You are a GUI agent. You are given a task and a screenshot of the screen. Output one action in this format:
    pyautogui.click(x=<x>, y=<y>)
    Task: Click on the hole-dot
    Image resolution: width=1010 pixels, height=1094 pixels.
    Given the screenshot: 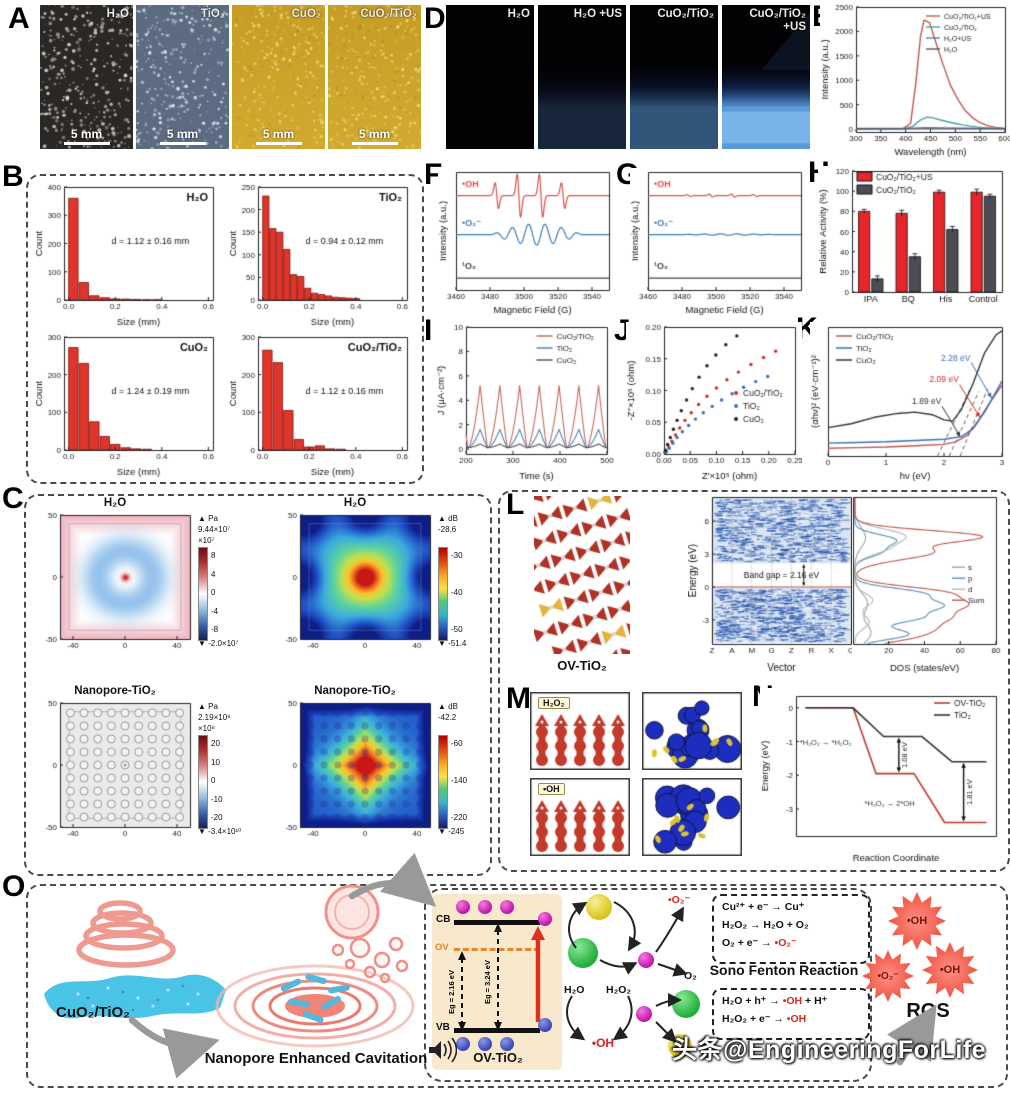 What is the action you would take?
    pyautogui.click(x=644, y=1014)
    